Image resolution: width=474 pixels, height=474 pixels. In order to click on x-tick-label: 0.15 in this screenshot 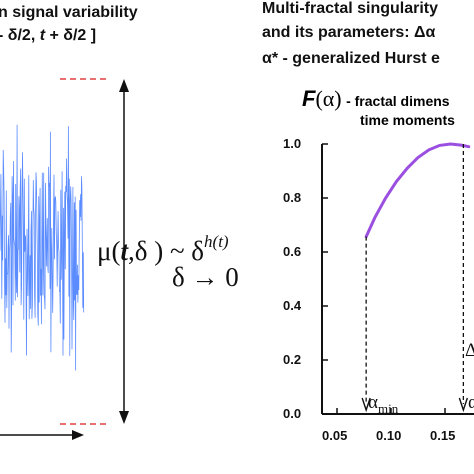, I will do `click(443, 435)`.